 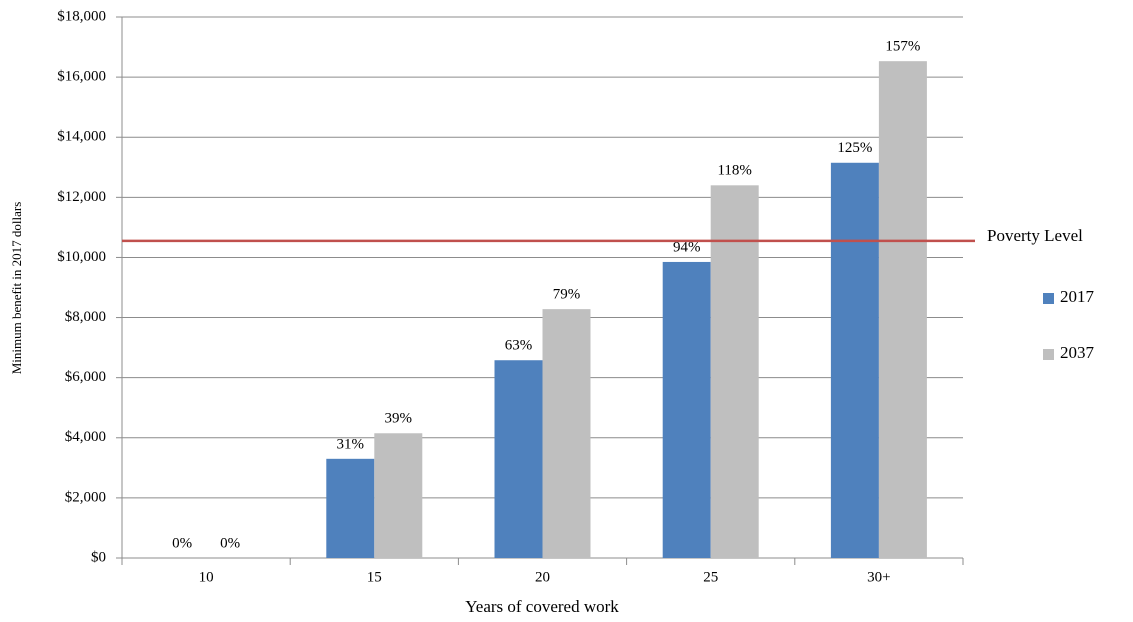 What do you see at coordinates (734, 171) in the screenshot?
I see `data-label: 118%` at bounding box center [734, 171].